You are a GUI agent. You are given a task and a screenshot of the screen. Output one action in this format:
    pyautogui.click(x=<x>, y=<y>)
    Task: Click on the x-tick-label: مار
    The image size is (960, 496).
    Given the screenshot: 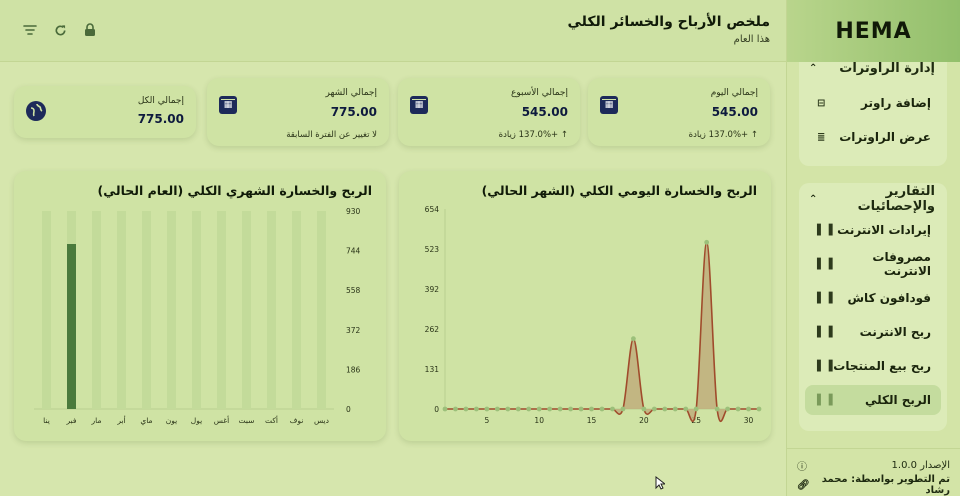 What is the action you would take?
    pyautogui.click(x=96, y=420)
    